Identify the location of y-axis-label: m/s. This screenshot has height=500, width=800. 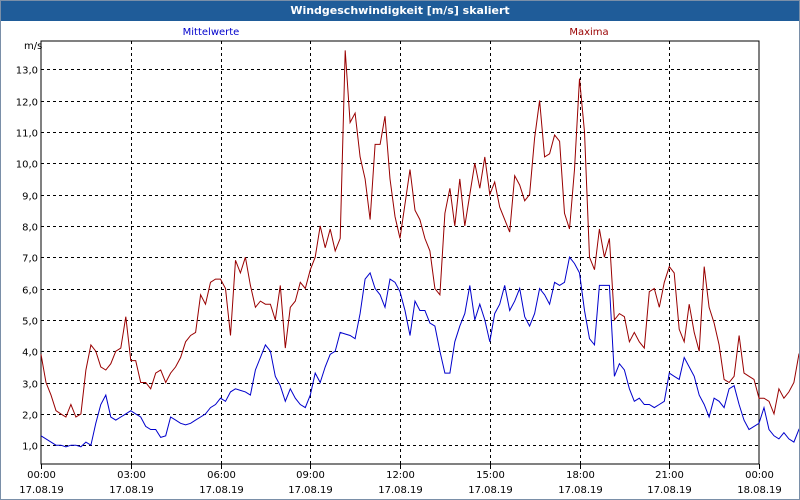
(33, 46).